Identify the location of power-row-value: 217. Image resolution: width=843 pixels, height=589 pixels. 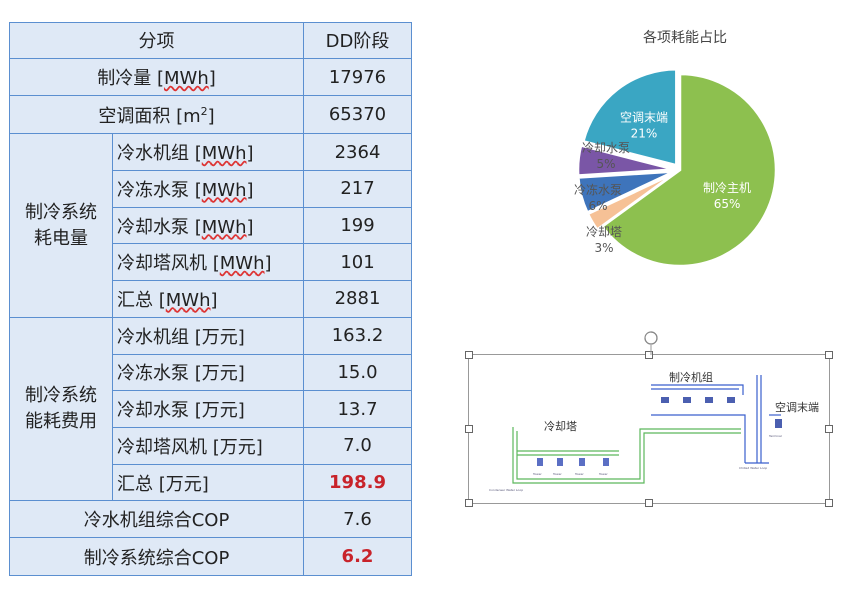
(357, 188).